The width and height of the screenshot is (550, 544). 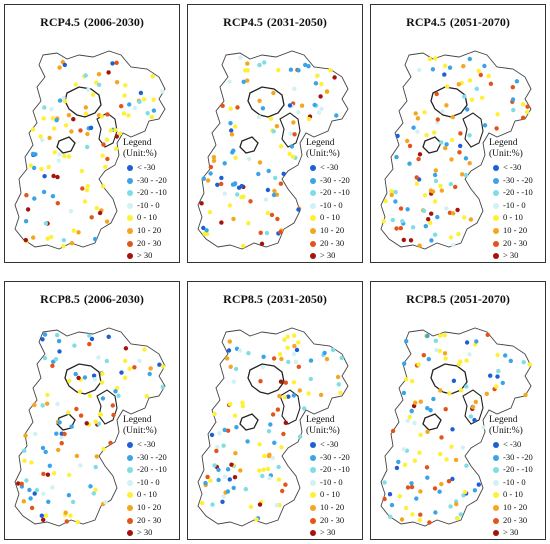 I want to click on legend-label: < -30, so click(x=146, y=444).